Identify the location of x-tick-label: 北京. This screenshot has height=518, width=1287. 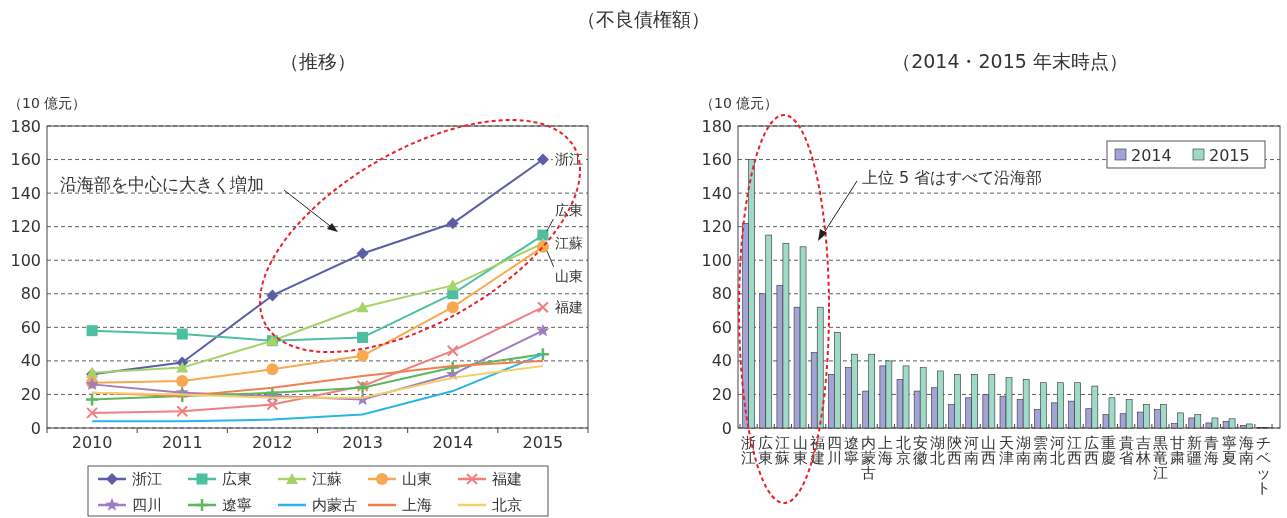
(903, 450).